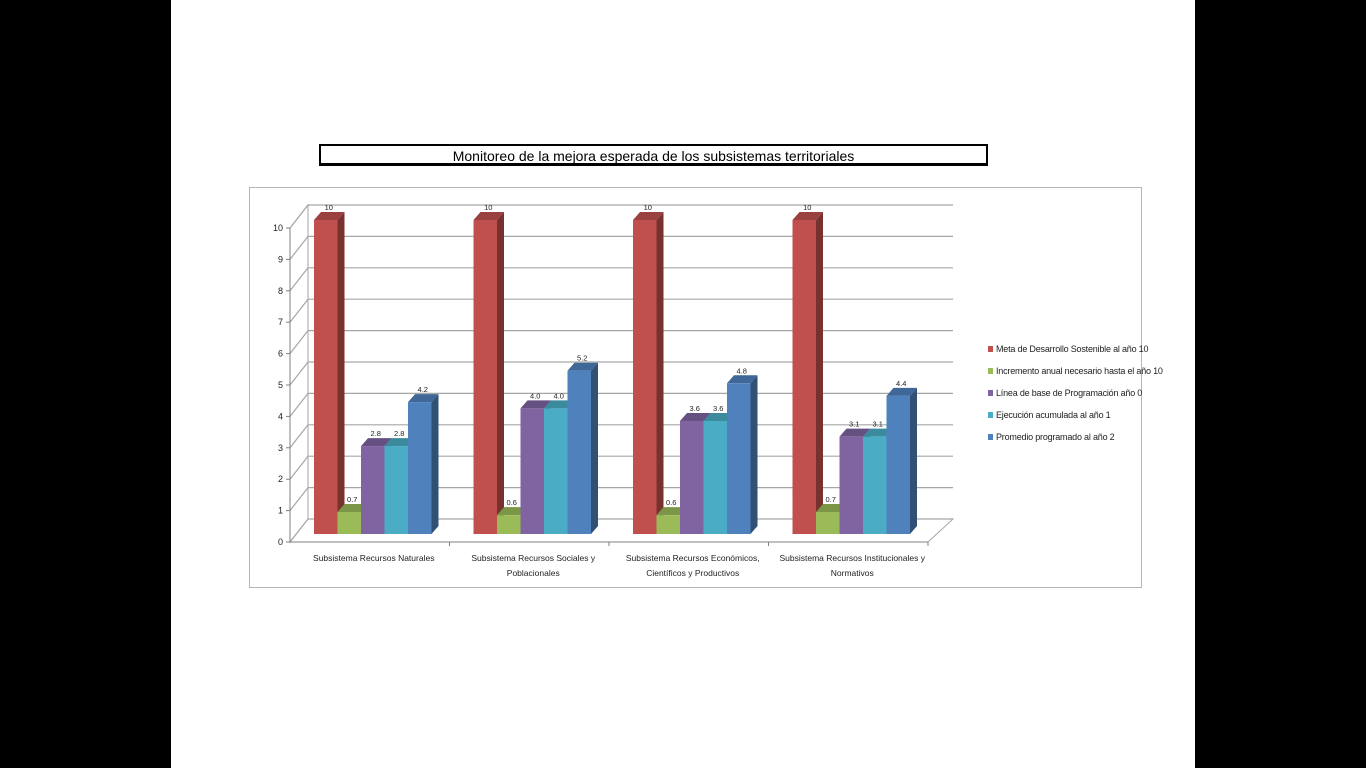 This screenshot has height=768, width=1366. Describe the element at coordinates (852, 558) in the screenshot. I see `x-tick-label: Subsistema Recursos Institucionales y` at that location.